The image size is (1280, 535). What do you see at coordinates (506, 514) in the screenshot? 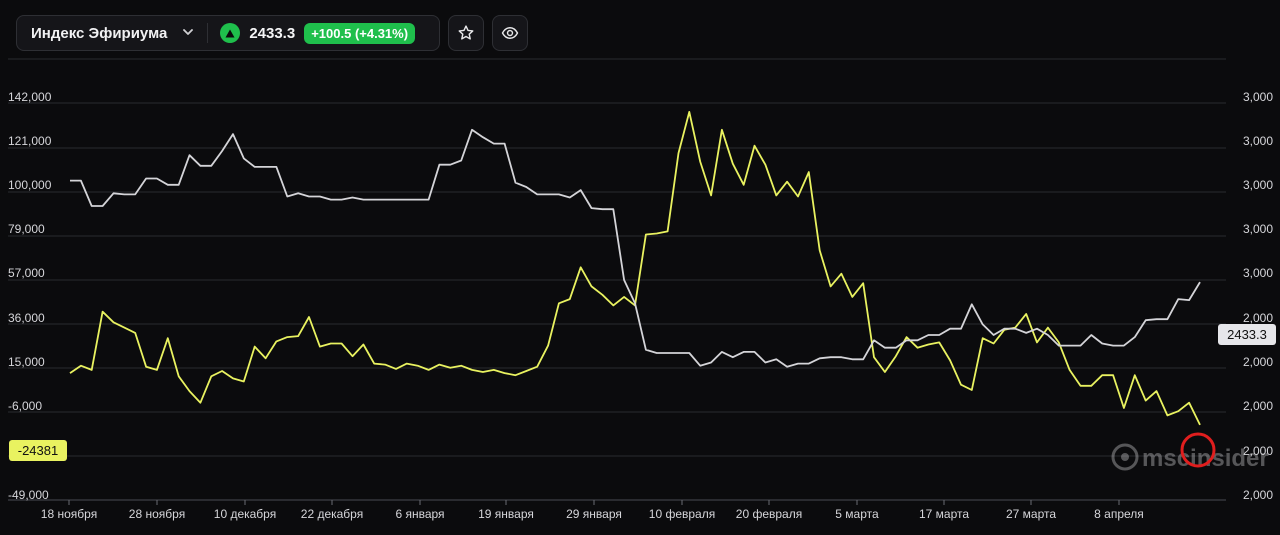
I see `x-tick-label: 19 января` at bounding box center [506, 514].